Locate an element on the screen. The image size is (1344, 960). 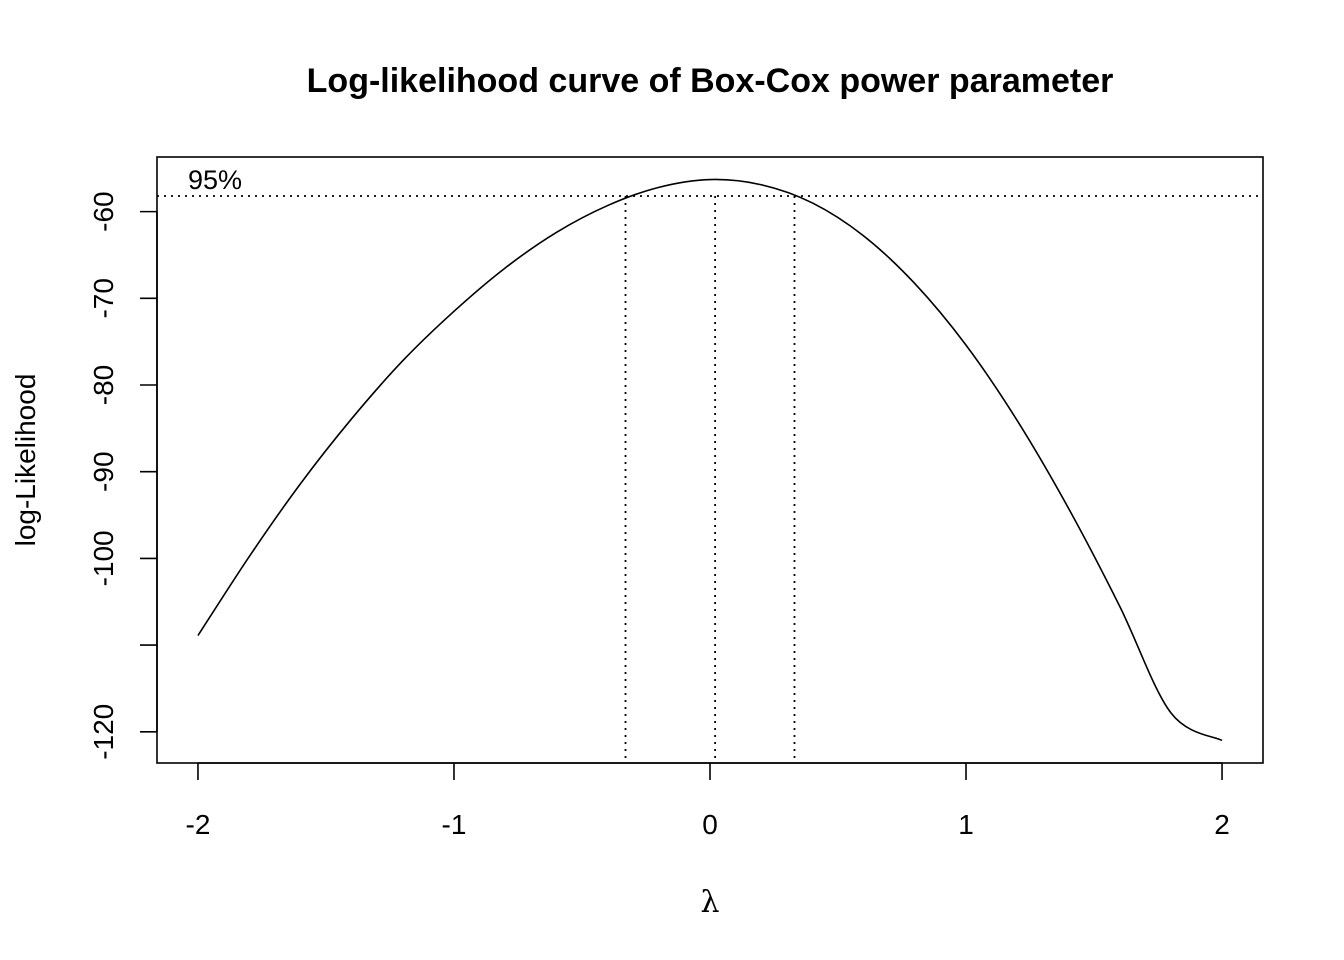
x-tick-label: -2 is located at coordinates (198, 824).